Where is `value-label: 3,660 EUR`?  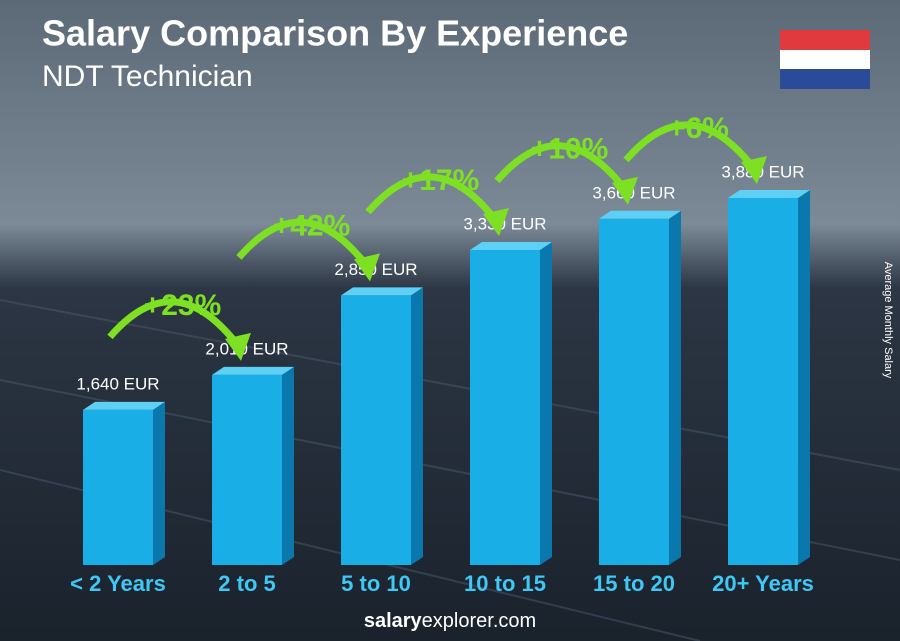 value-label: 3,660 EUR is located at coordinates (633, 192).